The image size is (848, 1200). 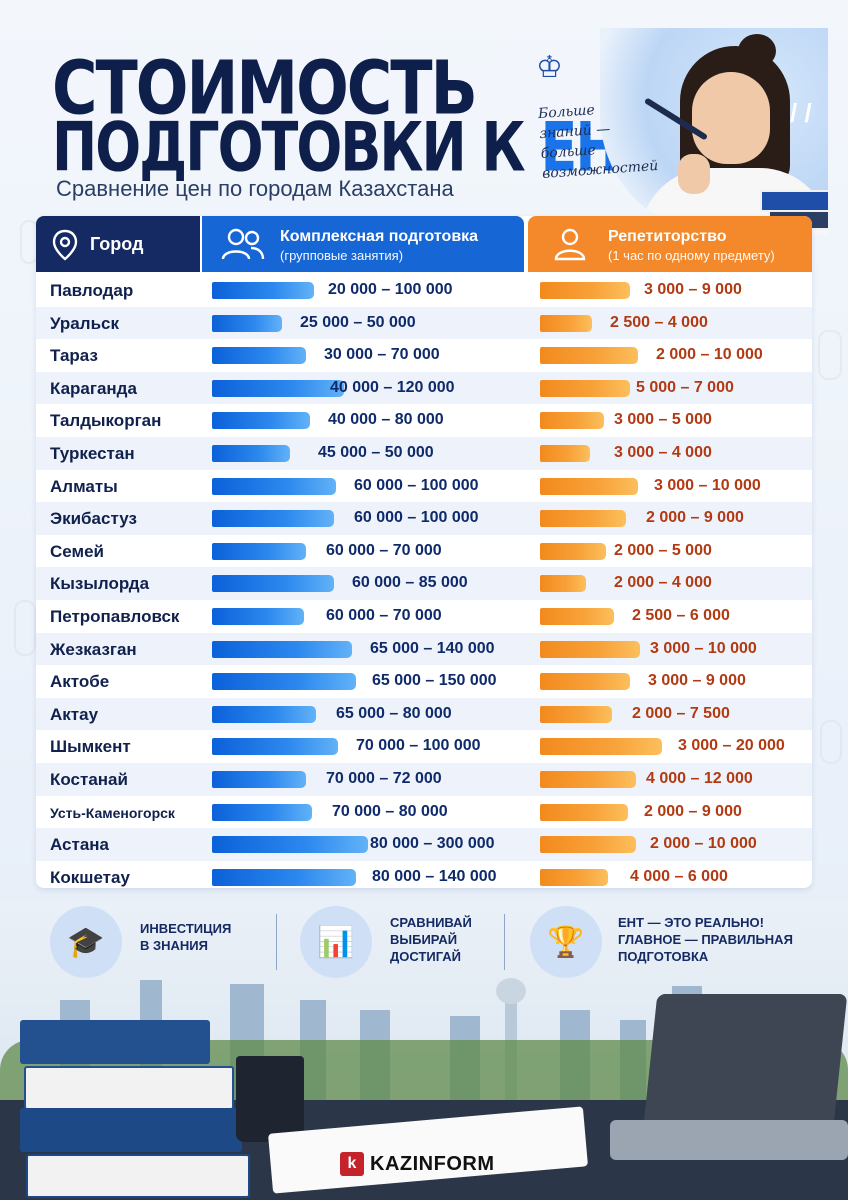 I want to click on page-subtitle: Сравнение цен по городам Казахстана, so click(x=255, y=188).